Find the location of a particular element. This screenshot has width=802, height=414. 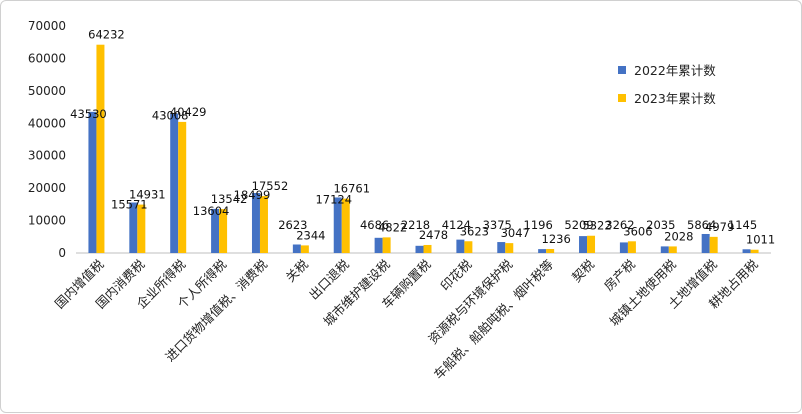

y-tick-label: 20000 is located at coordinates (47, 188).